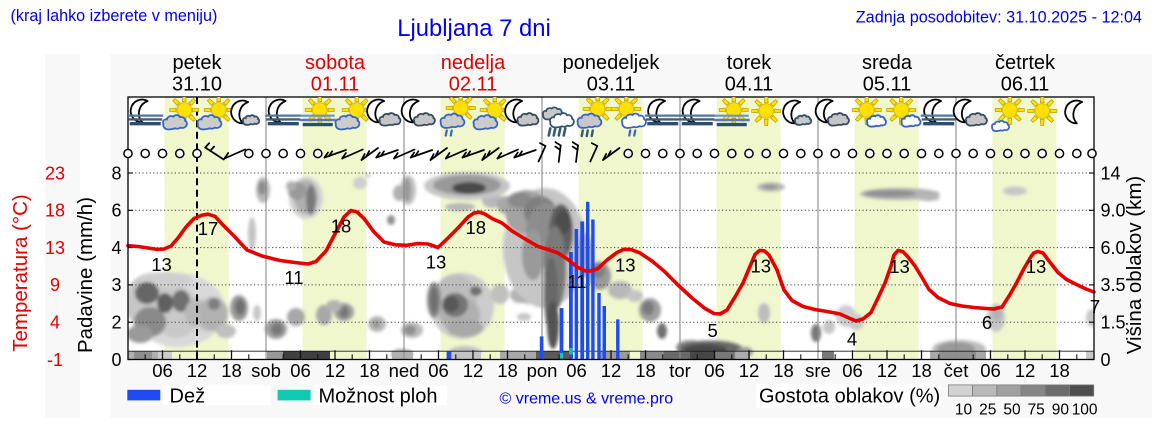 The width and height of the screenshot is (1152, 443). Describe the element at coordinates (987, 410) in the screenshot. I see `svg-text: 25` at that location.